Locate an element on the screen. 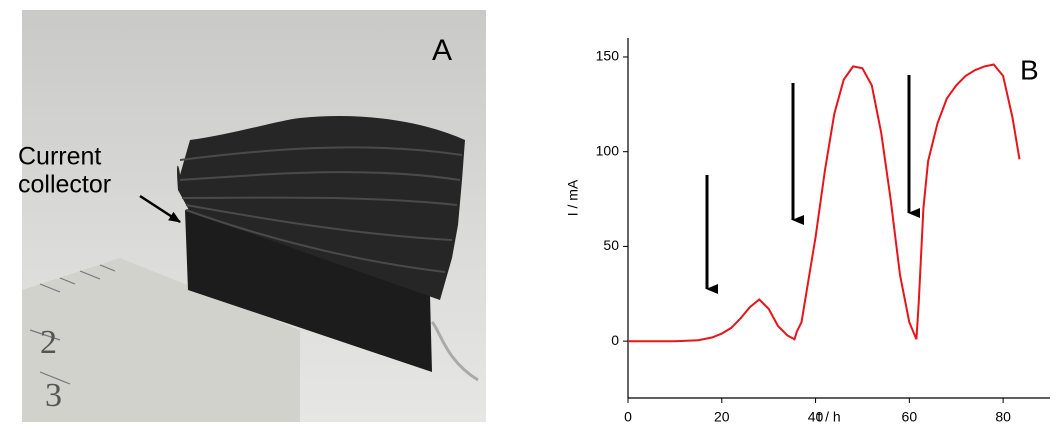  y-tick-label: 150 is located at coordinates (608, 56).